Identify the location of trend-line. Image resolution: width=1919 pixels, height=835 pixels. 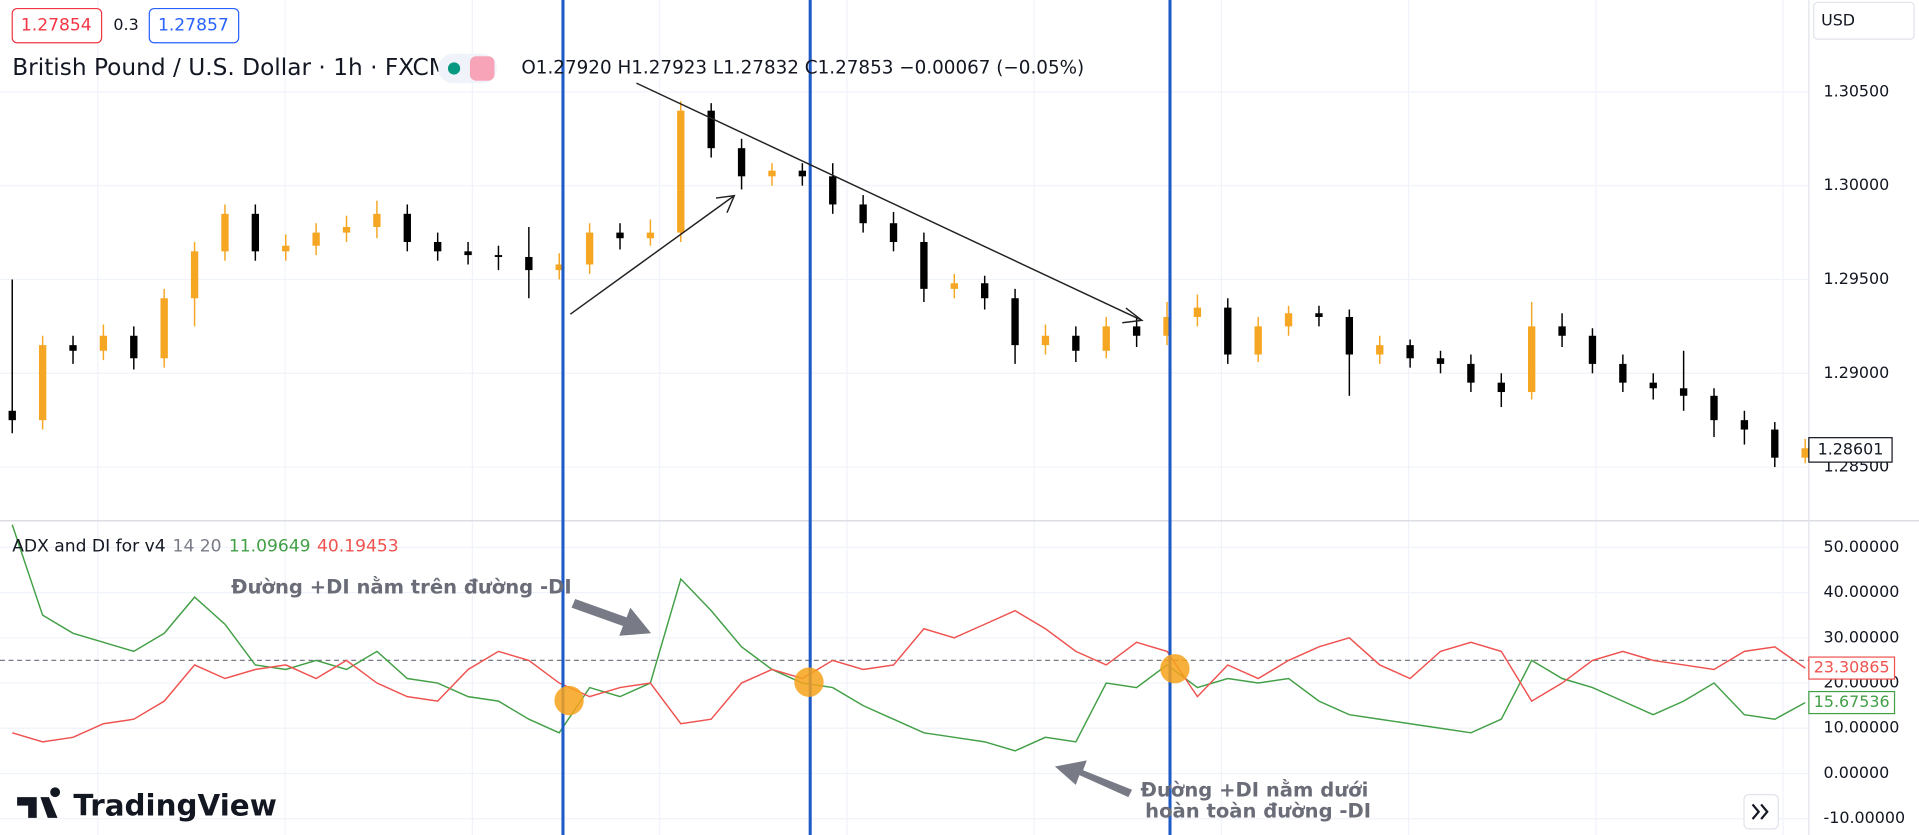
(889, 201).